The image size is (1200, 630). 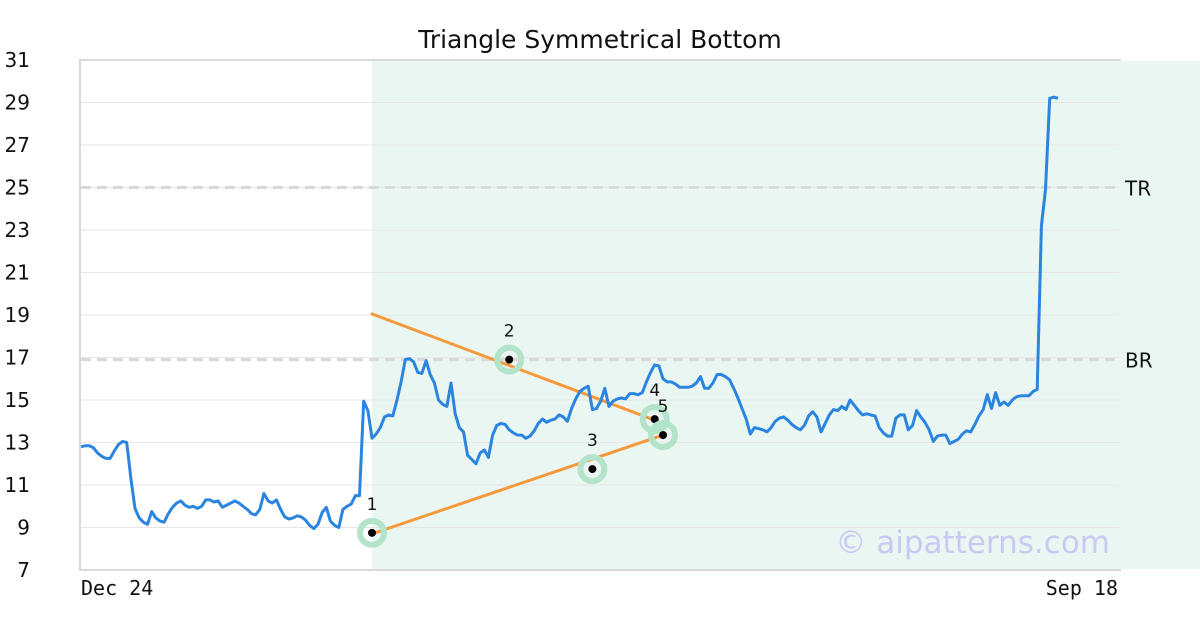 What do you see at coordinates (592, 441) in the screenshot?
I see `point-label: 3` at bounding box center [592, 441].